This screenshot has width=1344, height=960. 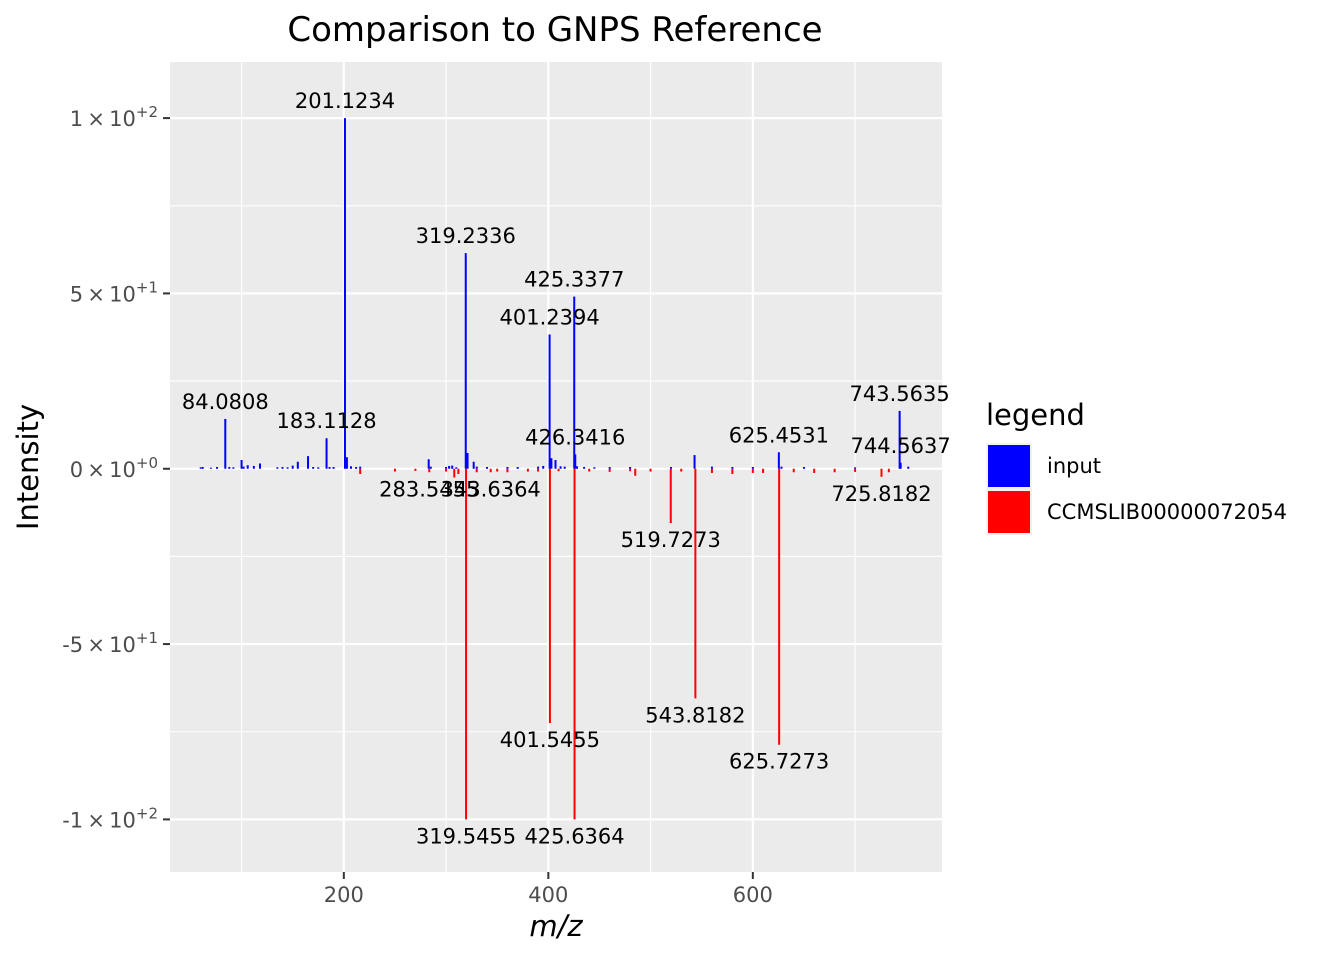 What do you see at coordinates (28, 467) in the screenshot?
I see `y-axis-title: Intensity` at bounding box center [28, 467].